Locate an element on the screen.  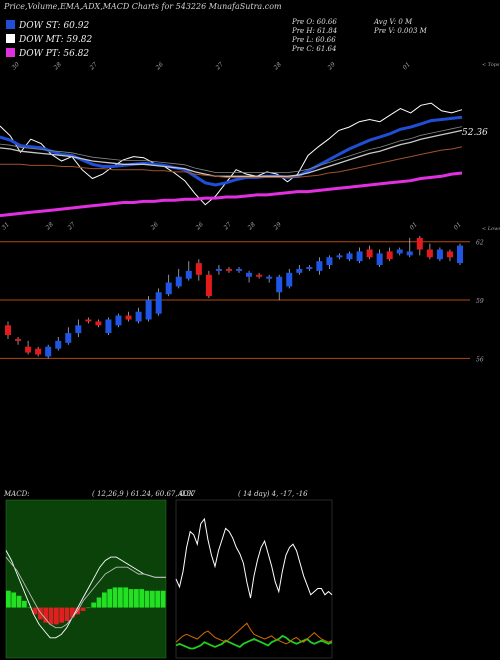
adx-line-dx is located at coordinates (254, 558).